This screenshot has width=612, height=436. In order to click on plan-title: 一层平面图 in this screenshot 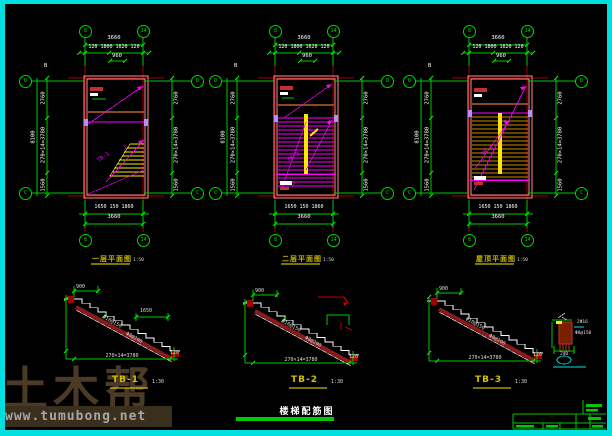, I will do `click(112, 259)`.